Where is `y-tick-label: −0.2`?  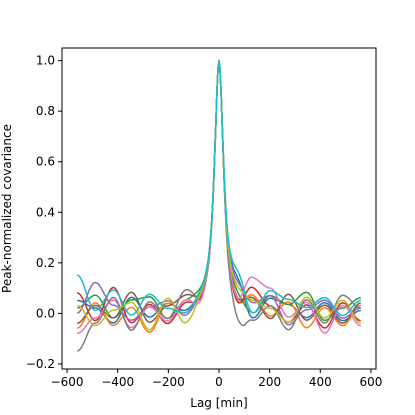 y-tick-label: −0.2 is located at coordinates (40, 364).